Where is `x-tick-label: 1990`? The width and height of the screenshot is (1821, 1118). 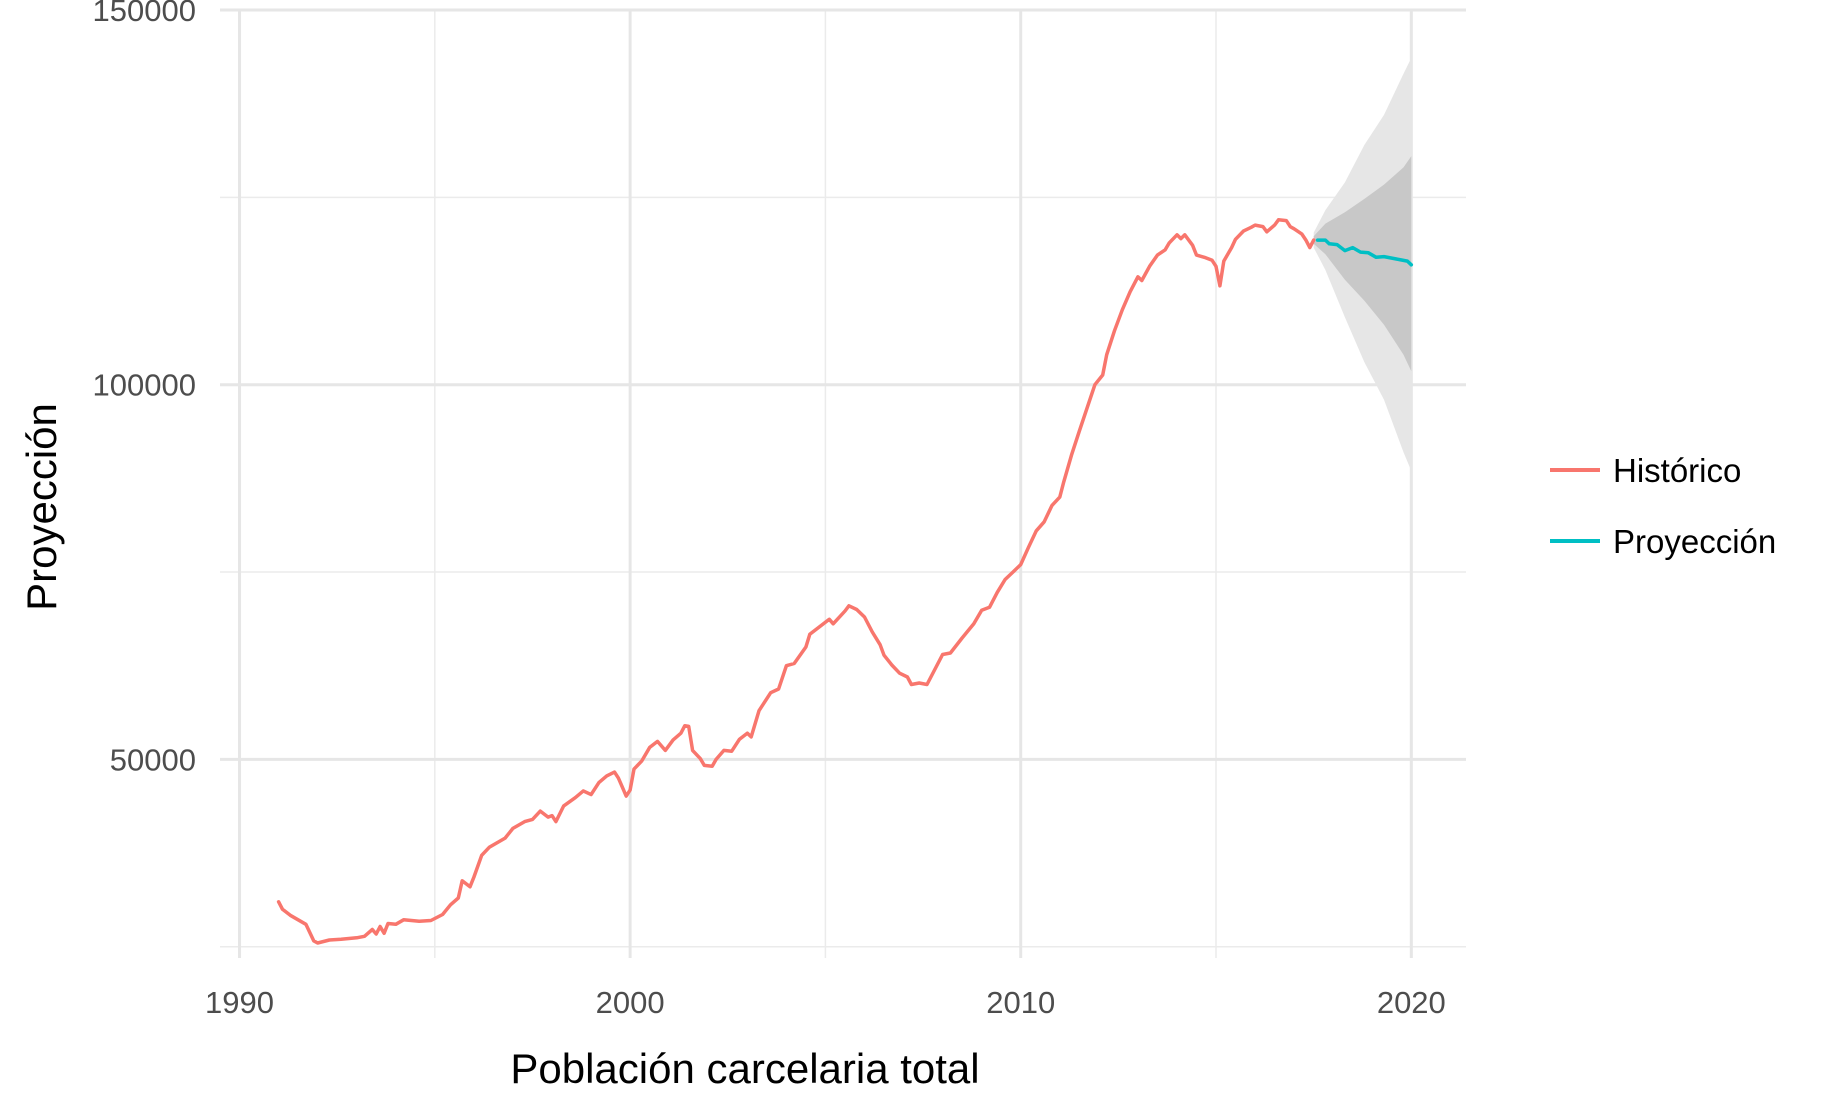 x-tick-label: 1990 is located at coordinates (239, 1002).